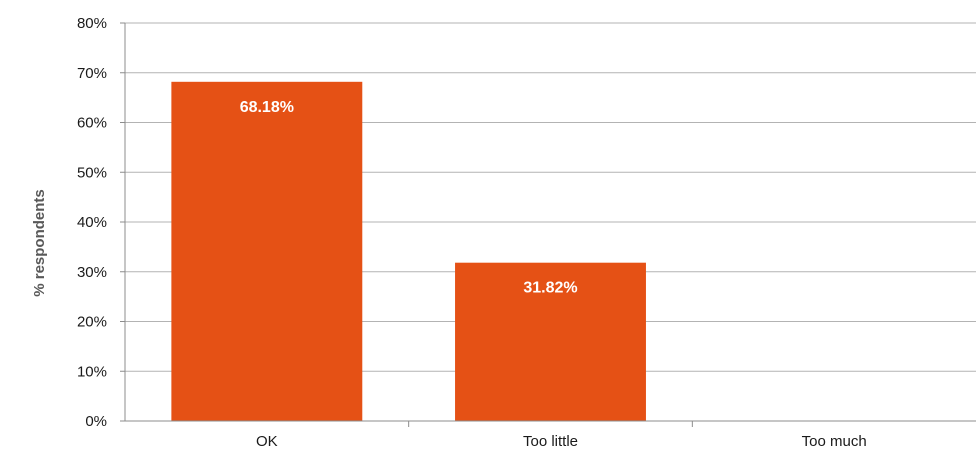 The image size is (976, 453). I want to click on y-tick-label: 20%, so click(92, 322).